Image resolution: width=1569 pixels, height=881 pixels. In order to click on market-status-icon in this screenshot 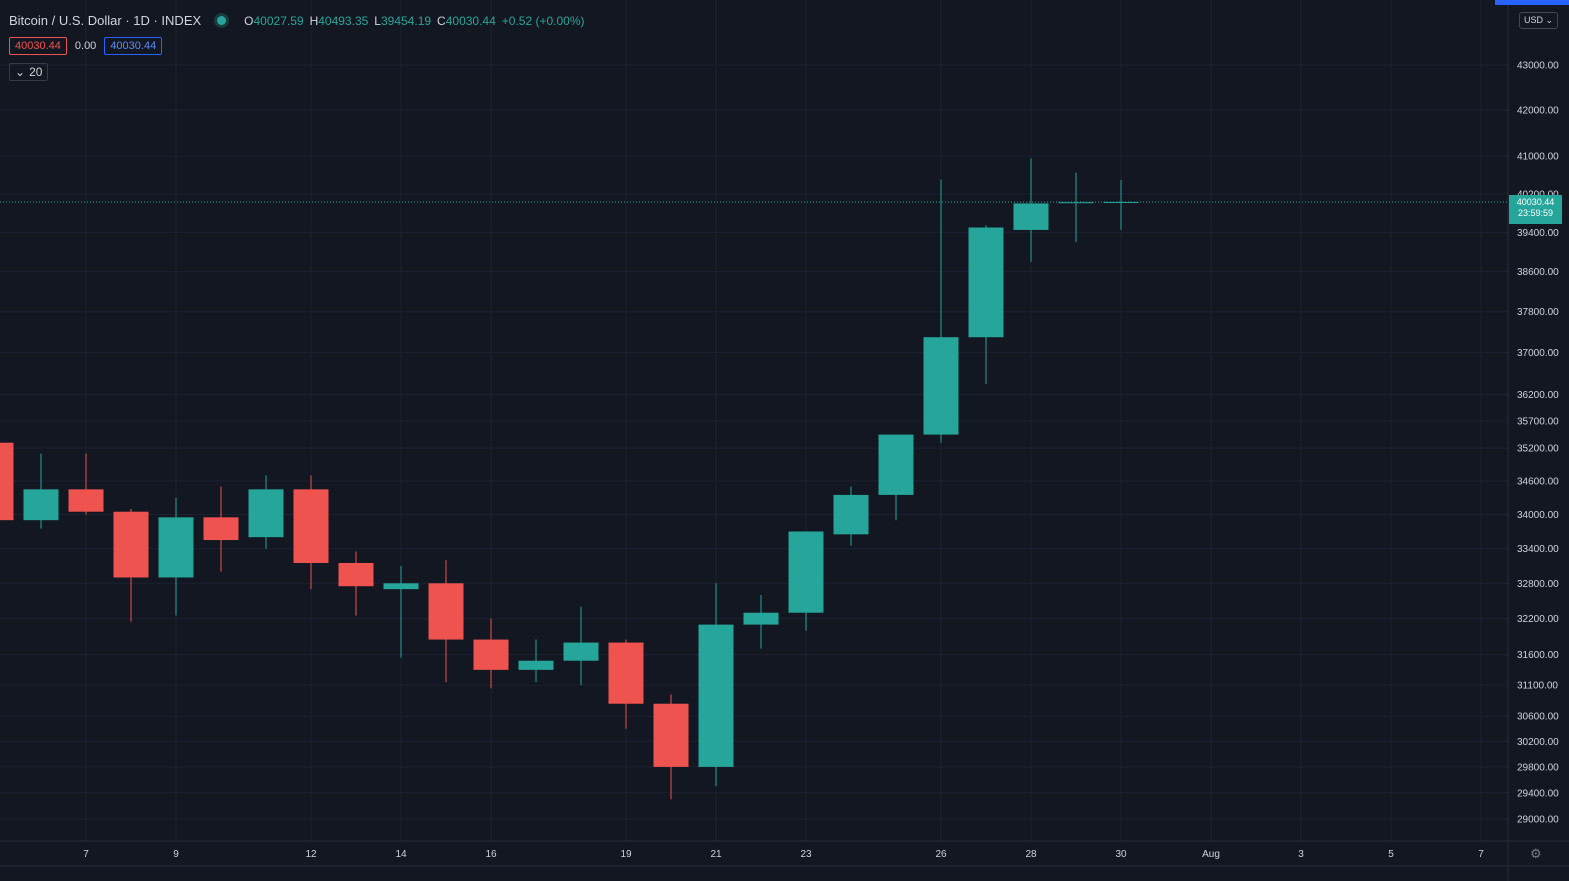, I will do `click(222, 20)`.